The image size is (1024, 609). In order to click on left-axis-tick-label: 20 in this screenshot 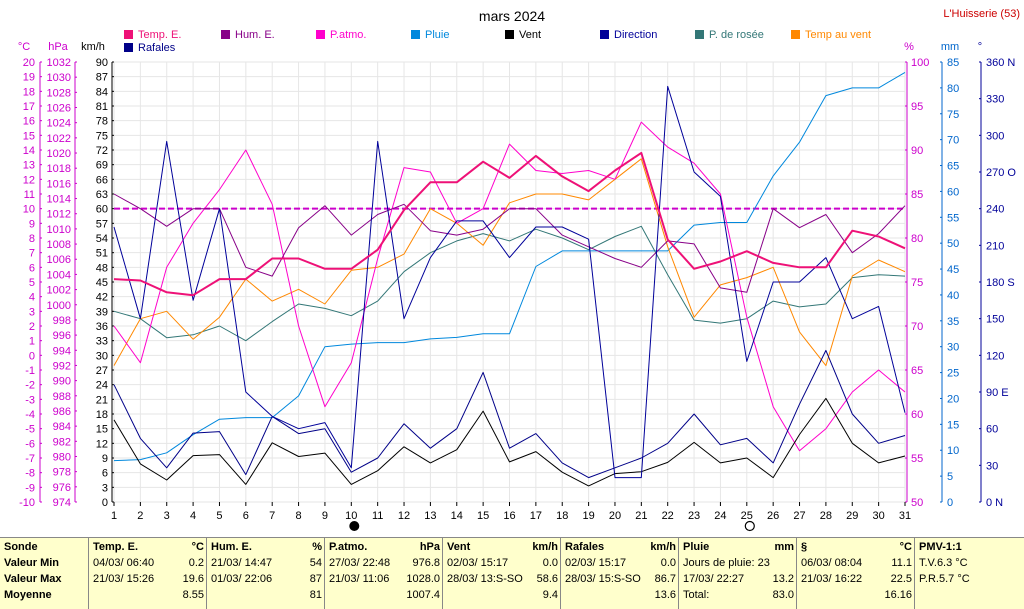, I will do `click(29, 63)`.